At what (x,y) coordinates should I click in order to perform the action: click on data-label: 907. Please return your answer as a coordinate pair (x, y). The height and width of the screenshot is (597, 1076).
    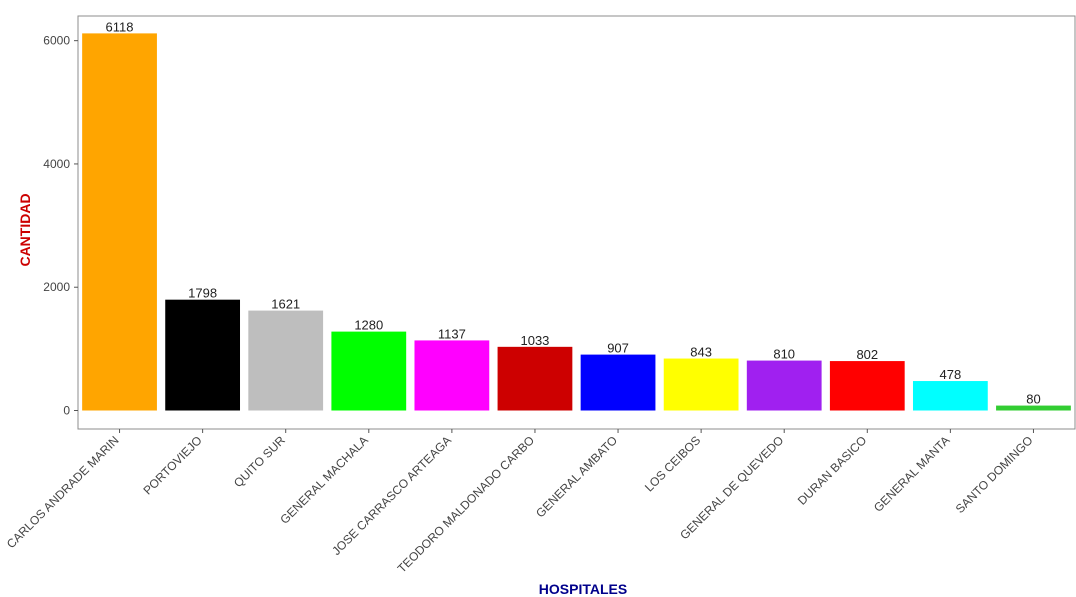
    Looking at the image, I should click on (618, 348).